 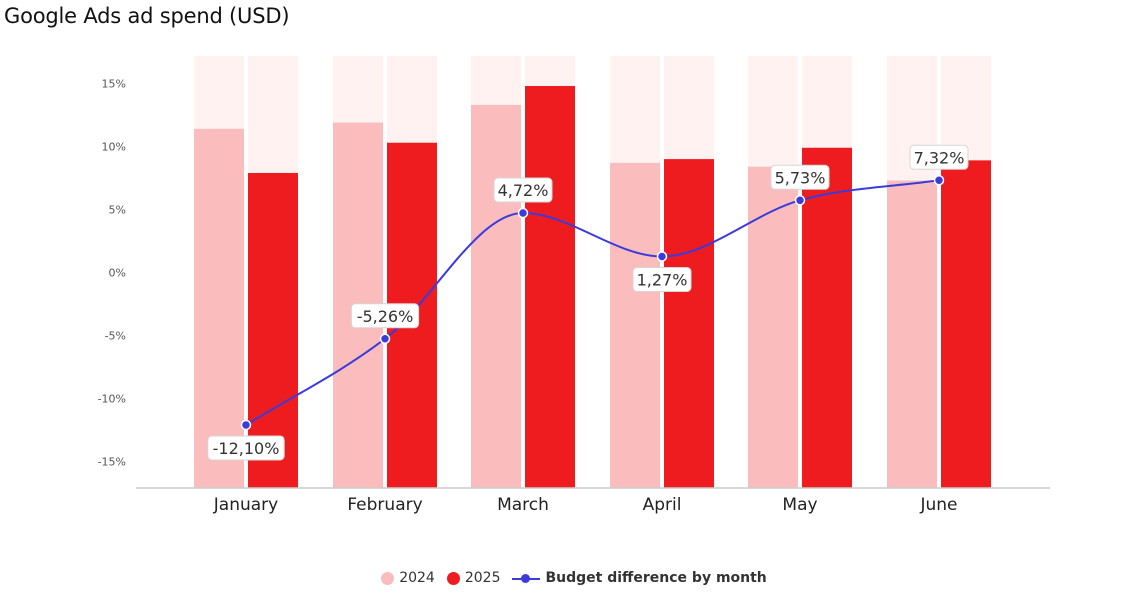 What do you see at coordinates (117, 273) in the screenshot?
I see `y-tick-label: 0%` at bounding box center [117, 273].